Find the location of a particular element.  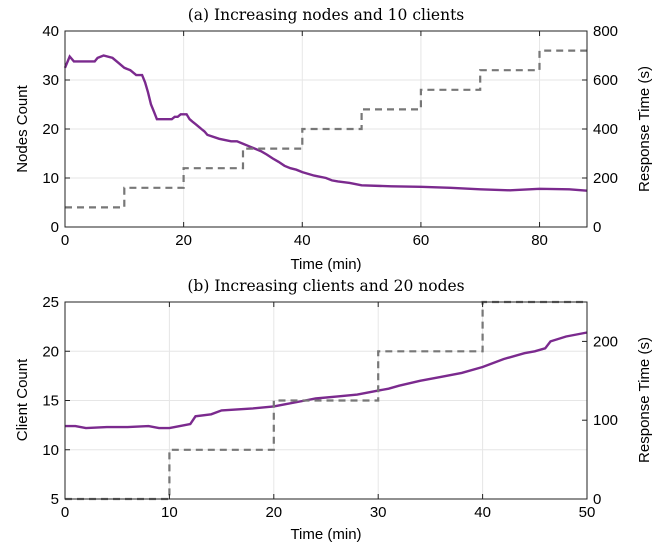

chart-a-y-left-tick-label-0: 0 is located at coordinates (55, 227).